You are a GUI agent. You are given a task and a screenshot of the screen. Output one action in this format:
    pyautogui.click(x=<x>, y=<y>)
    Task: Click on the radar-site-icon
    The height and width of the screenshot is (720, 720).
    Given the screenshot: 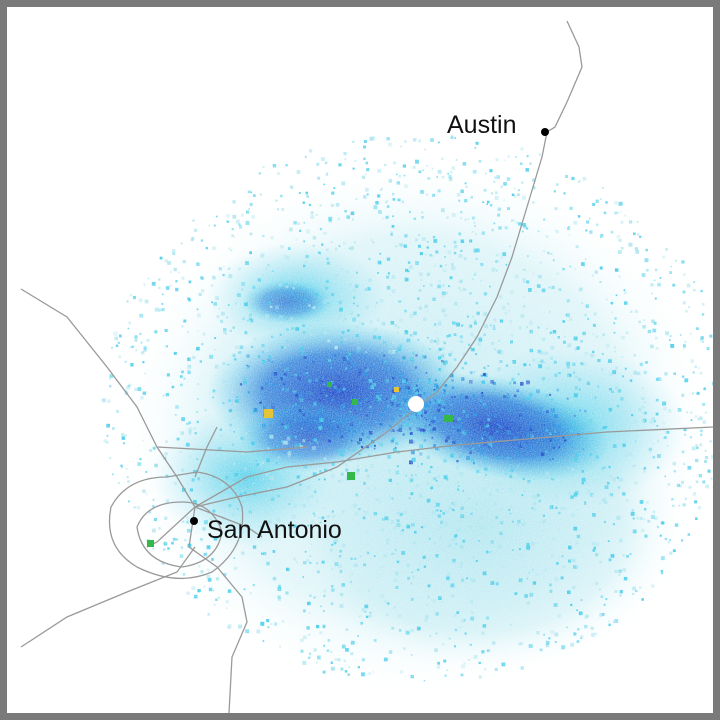 What is the action you would take?
    pyautogui.click(x=416, y=404)
    